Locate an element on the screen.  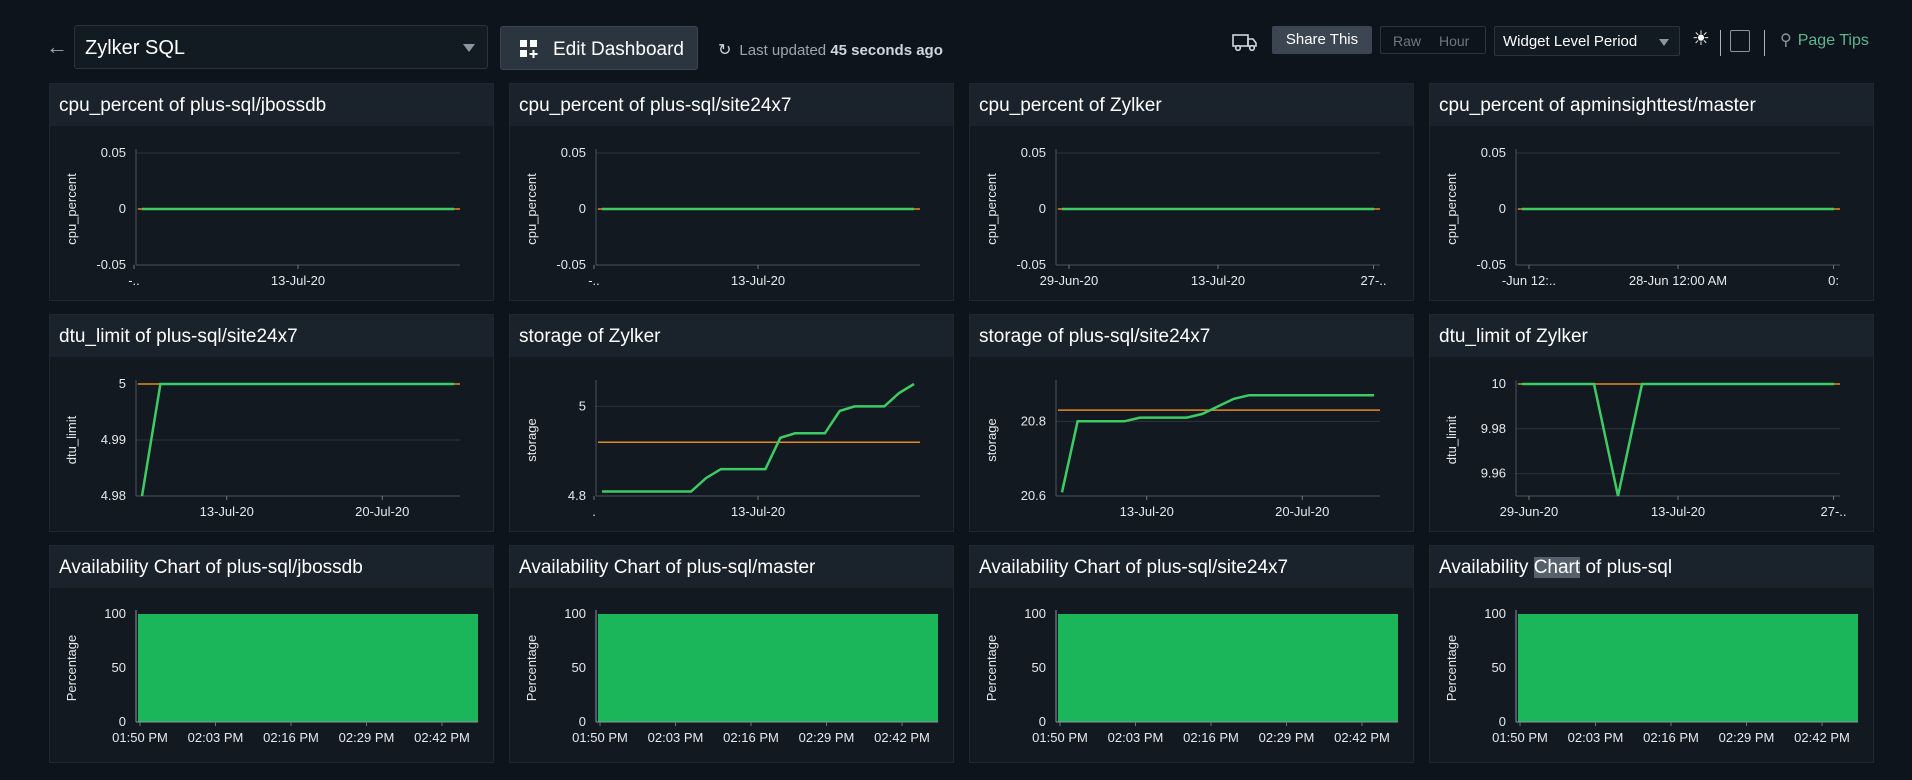
widget-title: cpu_percent of plus-sql/site24x7 is located at coordinates (731, 105).